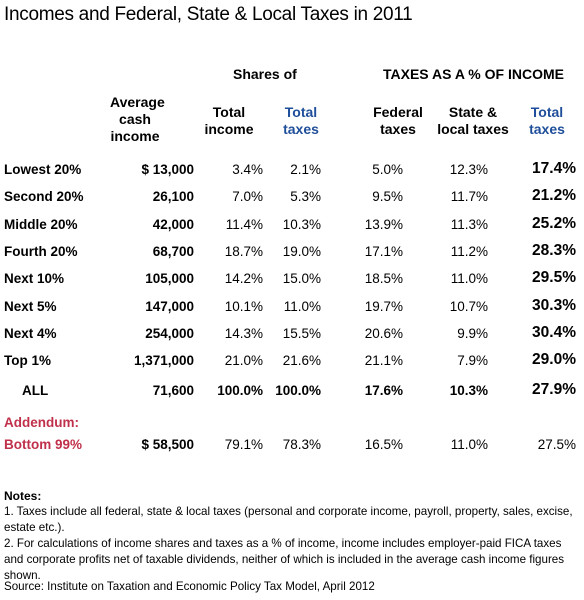  I want to click on avg-income-header-line: cash, so click(135, 119).